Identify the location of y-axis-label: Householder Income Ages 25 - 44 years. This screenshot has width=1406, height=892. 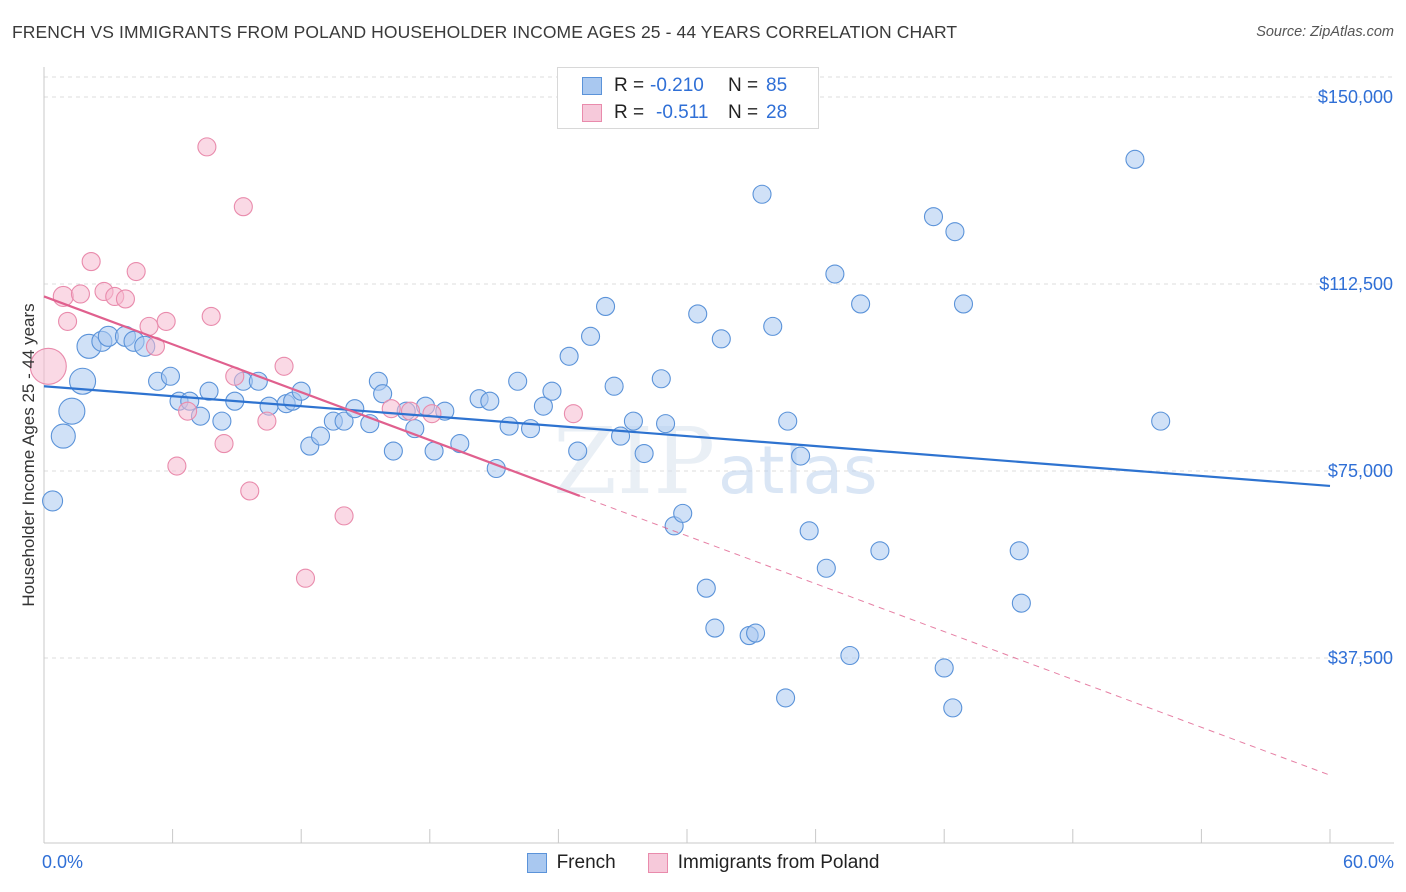
(28, 455).